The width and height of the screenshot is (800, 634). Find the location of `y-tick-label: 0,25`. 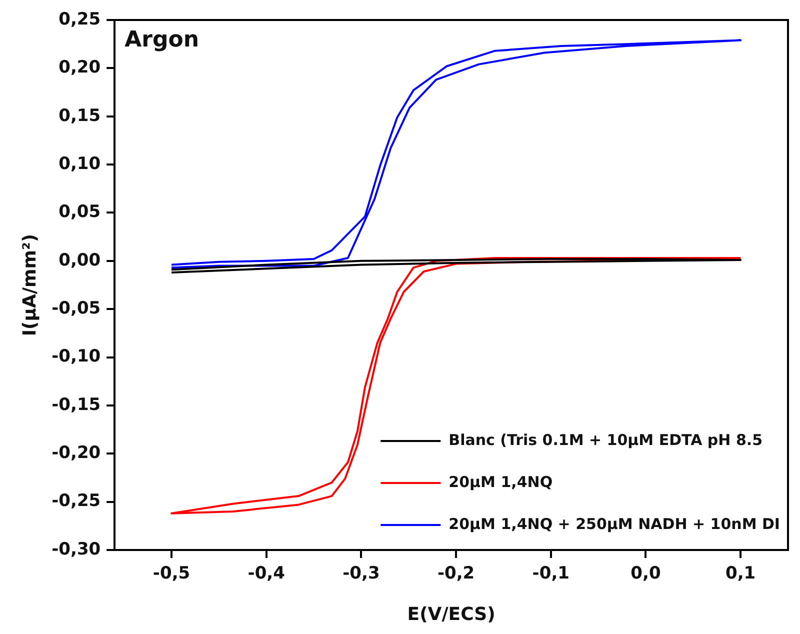

y-tick-label: 0,25 is located at coordinates (79, 19).